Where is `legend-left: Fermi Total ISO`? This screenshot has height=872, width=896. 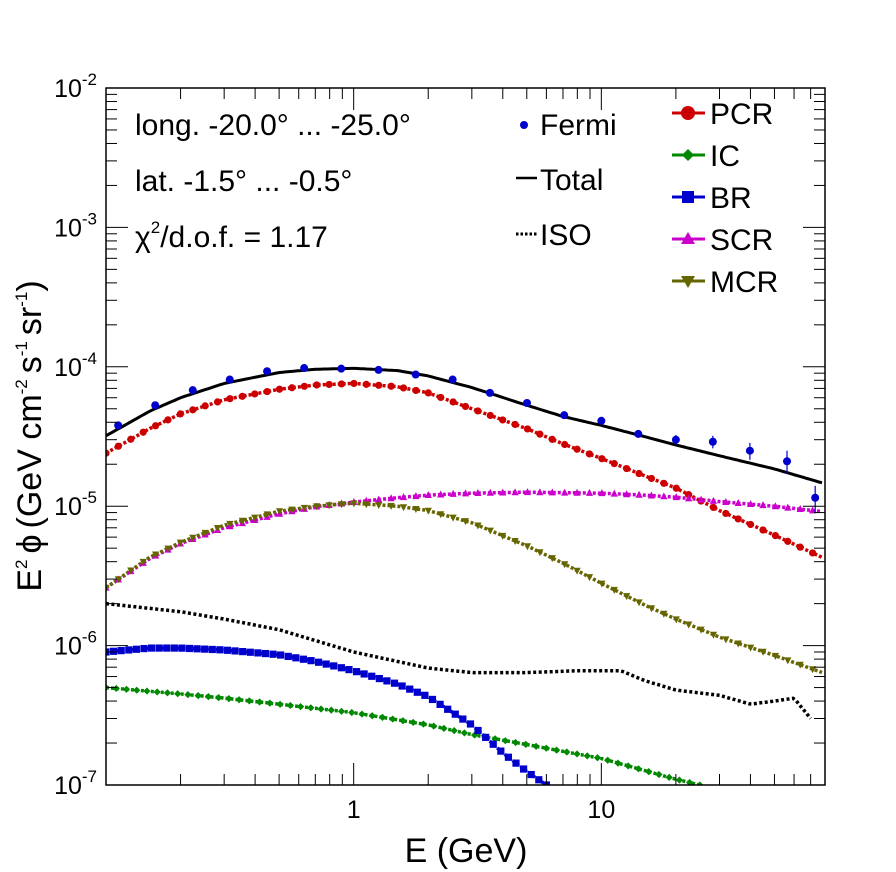
legend-left: Fermi Total ISO is located at coordinates (566, 180).